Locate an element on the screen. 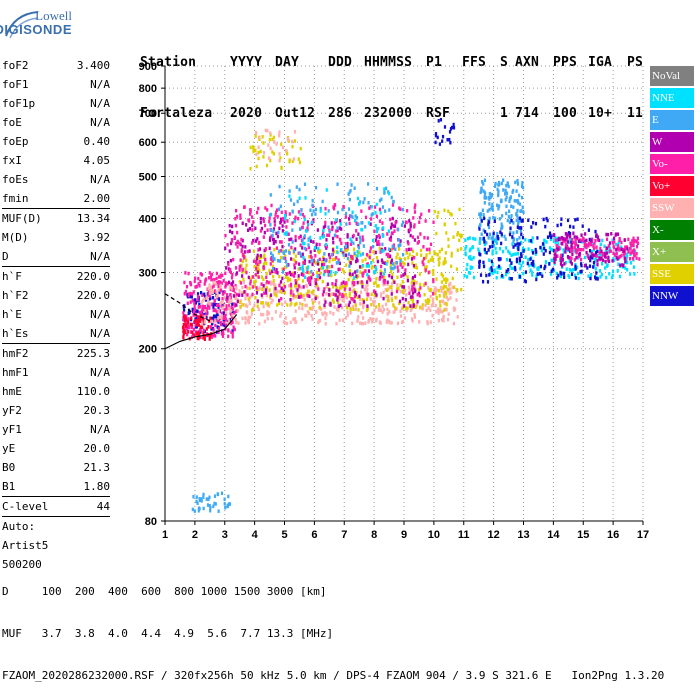 The width and height of the screenshot is (700, 697). param-name: foE is located at coordinates (12, 122).